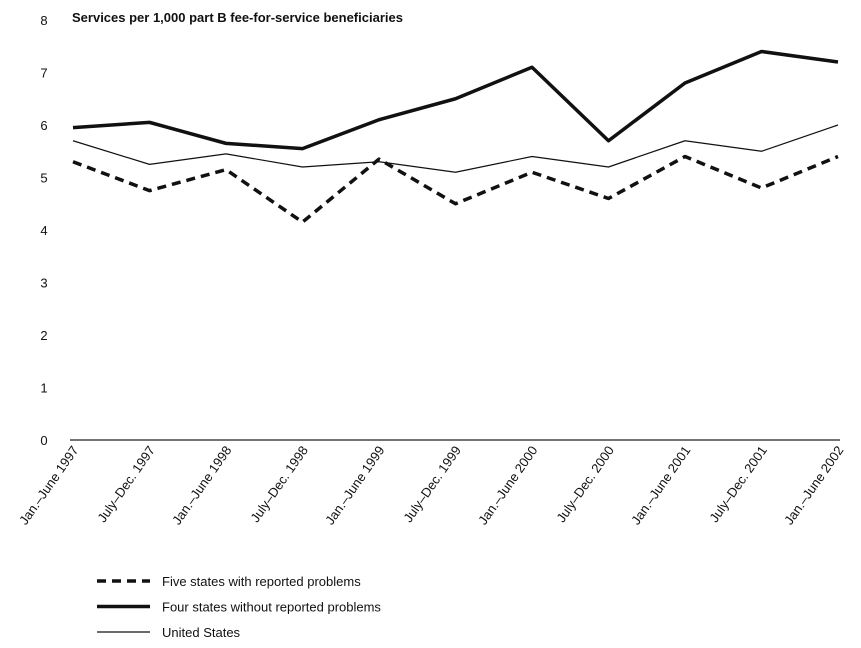 Image resolution: width=861 pixels, height=648 pixels. What do you see at coordinates (201, 485) in the screenshot?
I see `x-tick-label: Jan.–June 1998` at bounding box center [201, 485].